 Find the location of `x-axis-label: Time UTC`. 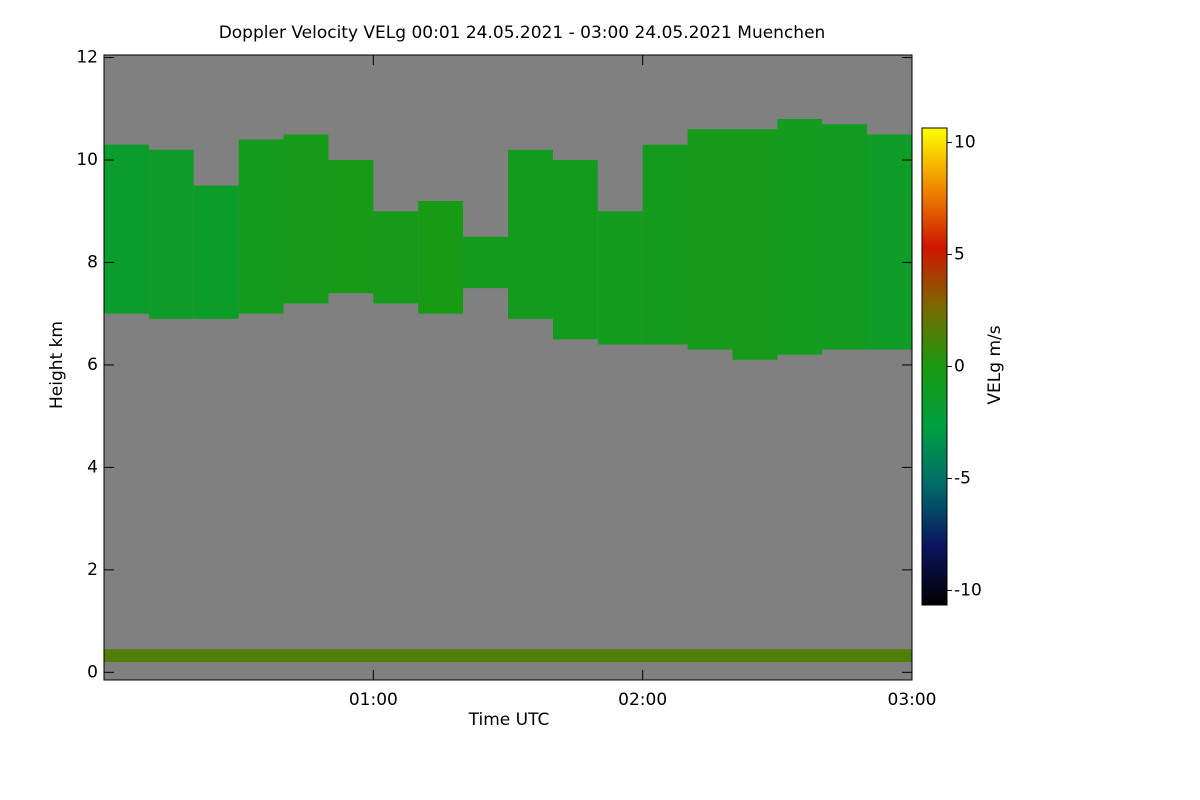

x-axis-label: Time UTC is located at coordinates (509, 720).